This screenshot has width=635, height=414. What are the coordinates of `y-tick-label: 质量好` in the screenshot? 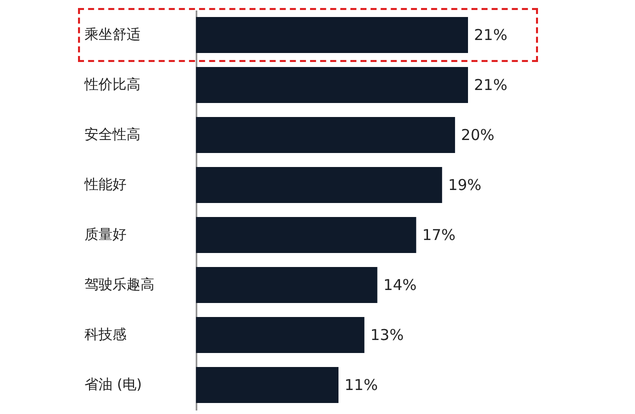 It's located at (105, 235).